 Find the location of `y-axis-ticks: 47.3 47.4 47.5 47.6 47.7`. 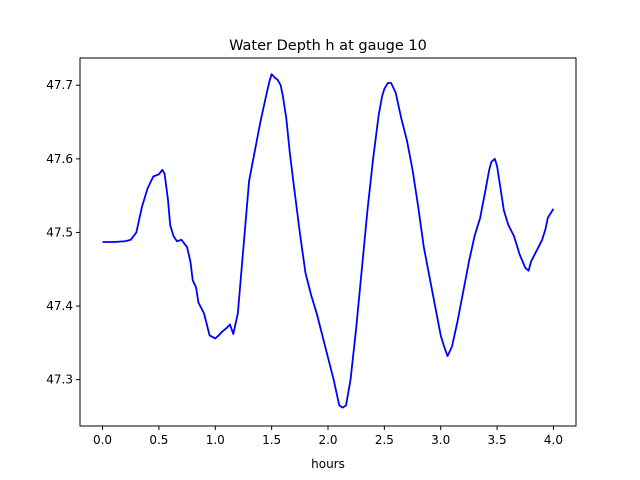

y-axis-ticks: 47.3 47.4 47.5 47.6 47.7 is located at coordinates (63, 232).